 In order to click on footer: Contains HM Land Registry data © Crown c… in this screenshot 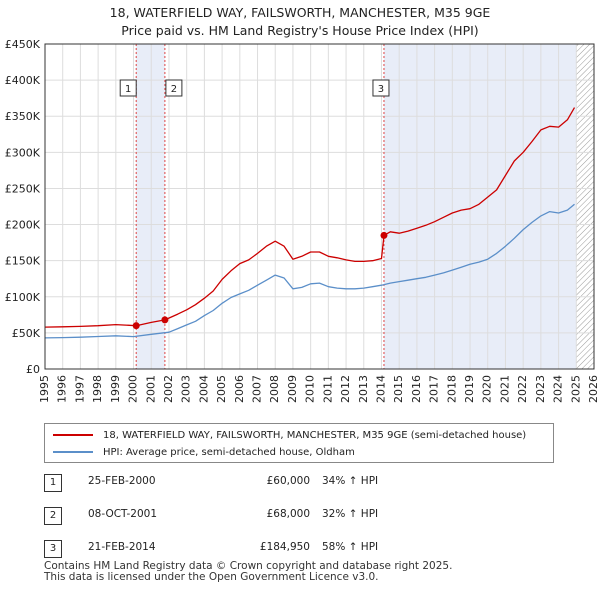, I will do `click(248, 572)`.